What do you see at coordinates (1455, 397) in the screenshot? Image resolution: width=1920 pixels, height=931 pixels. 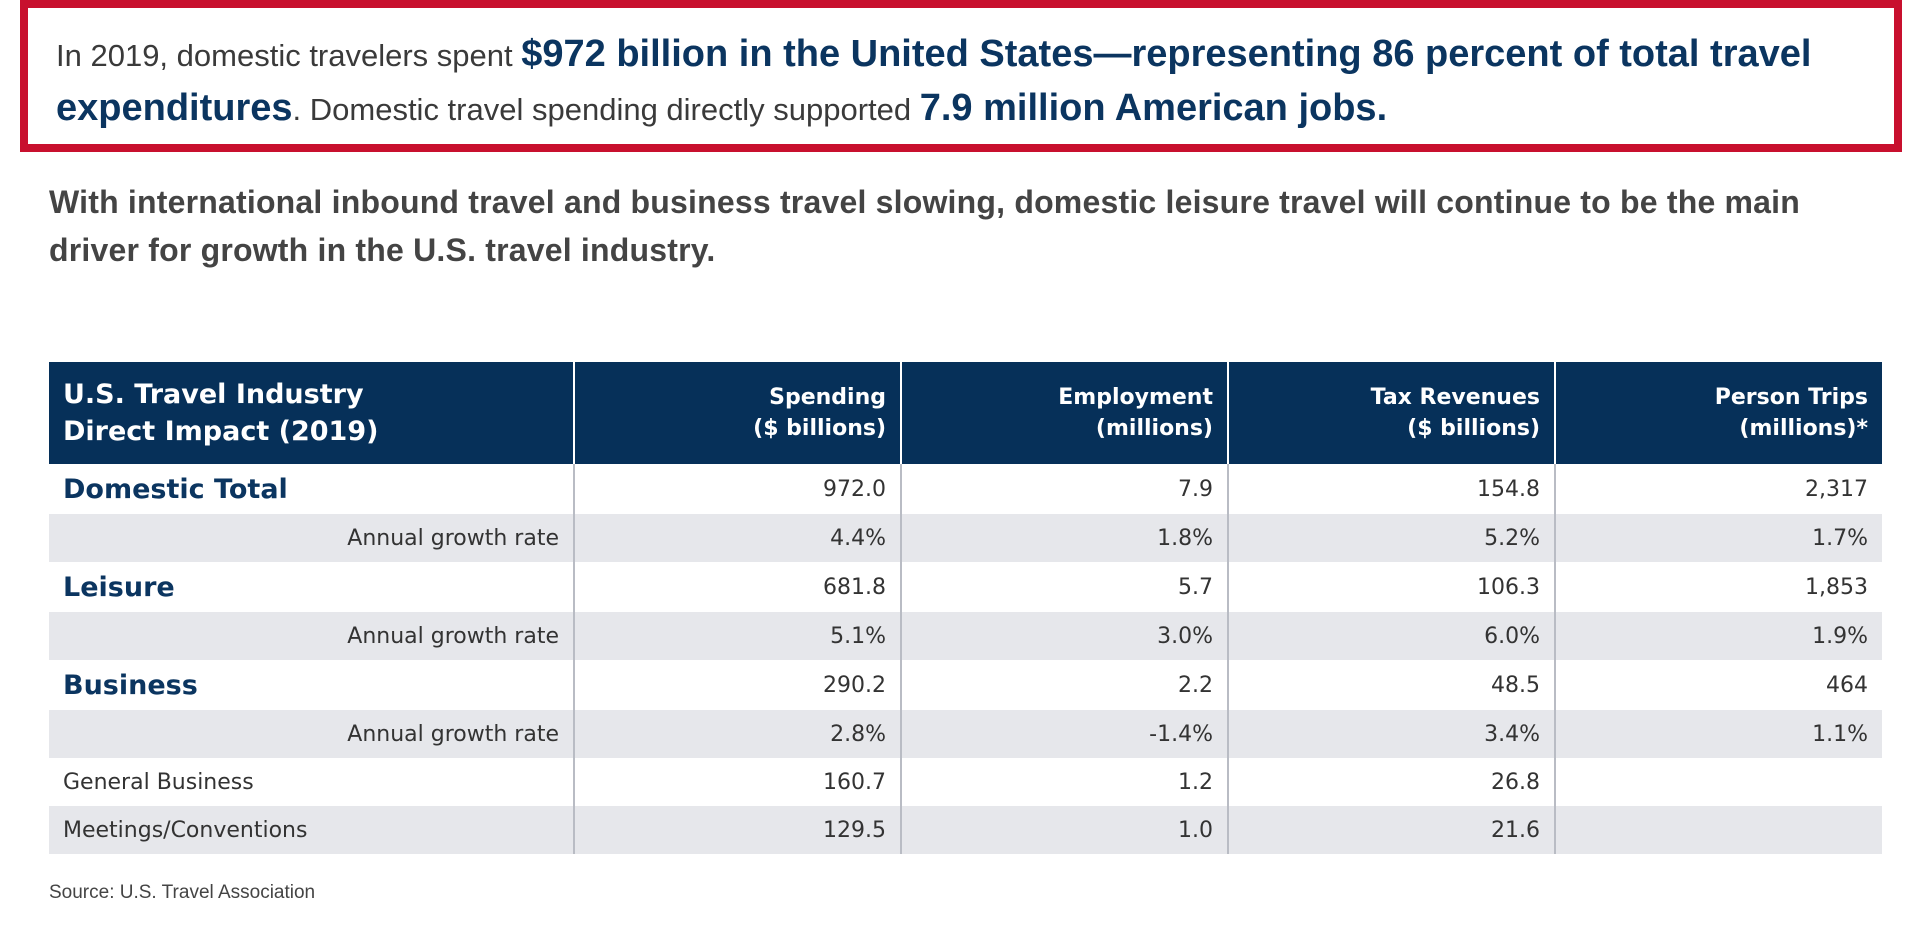 I see `column-header-label: Tax Revenues` at bounding box center [1455, 397].